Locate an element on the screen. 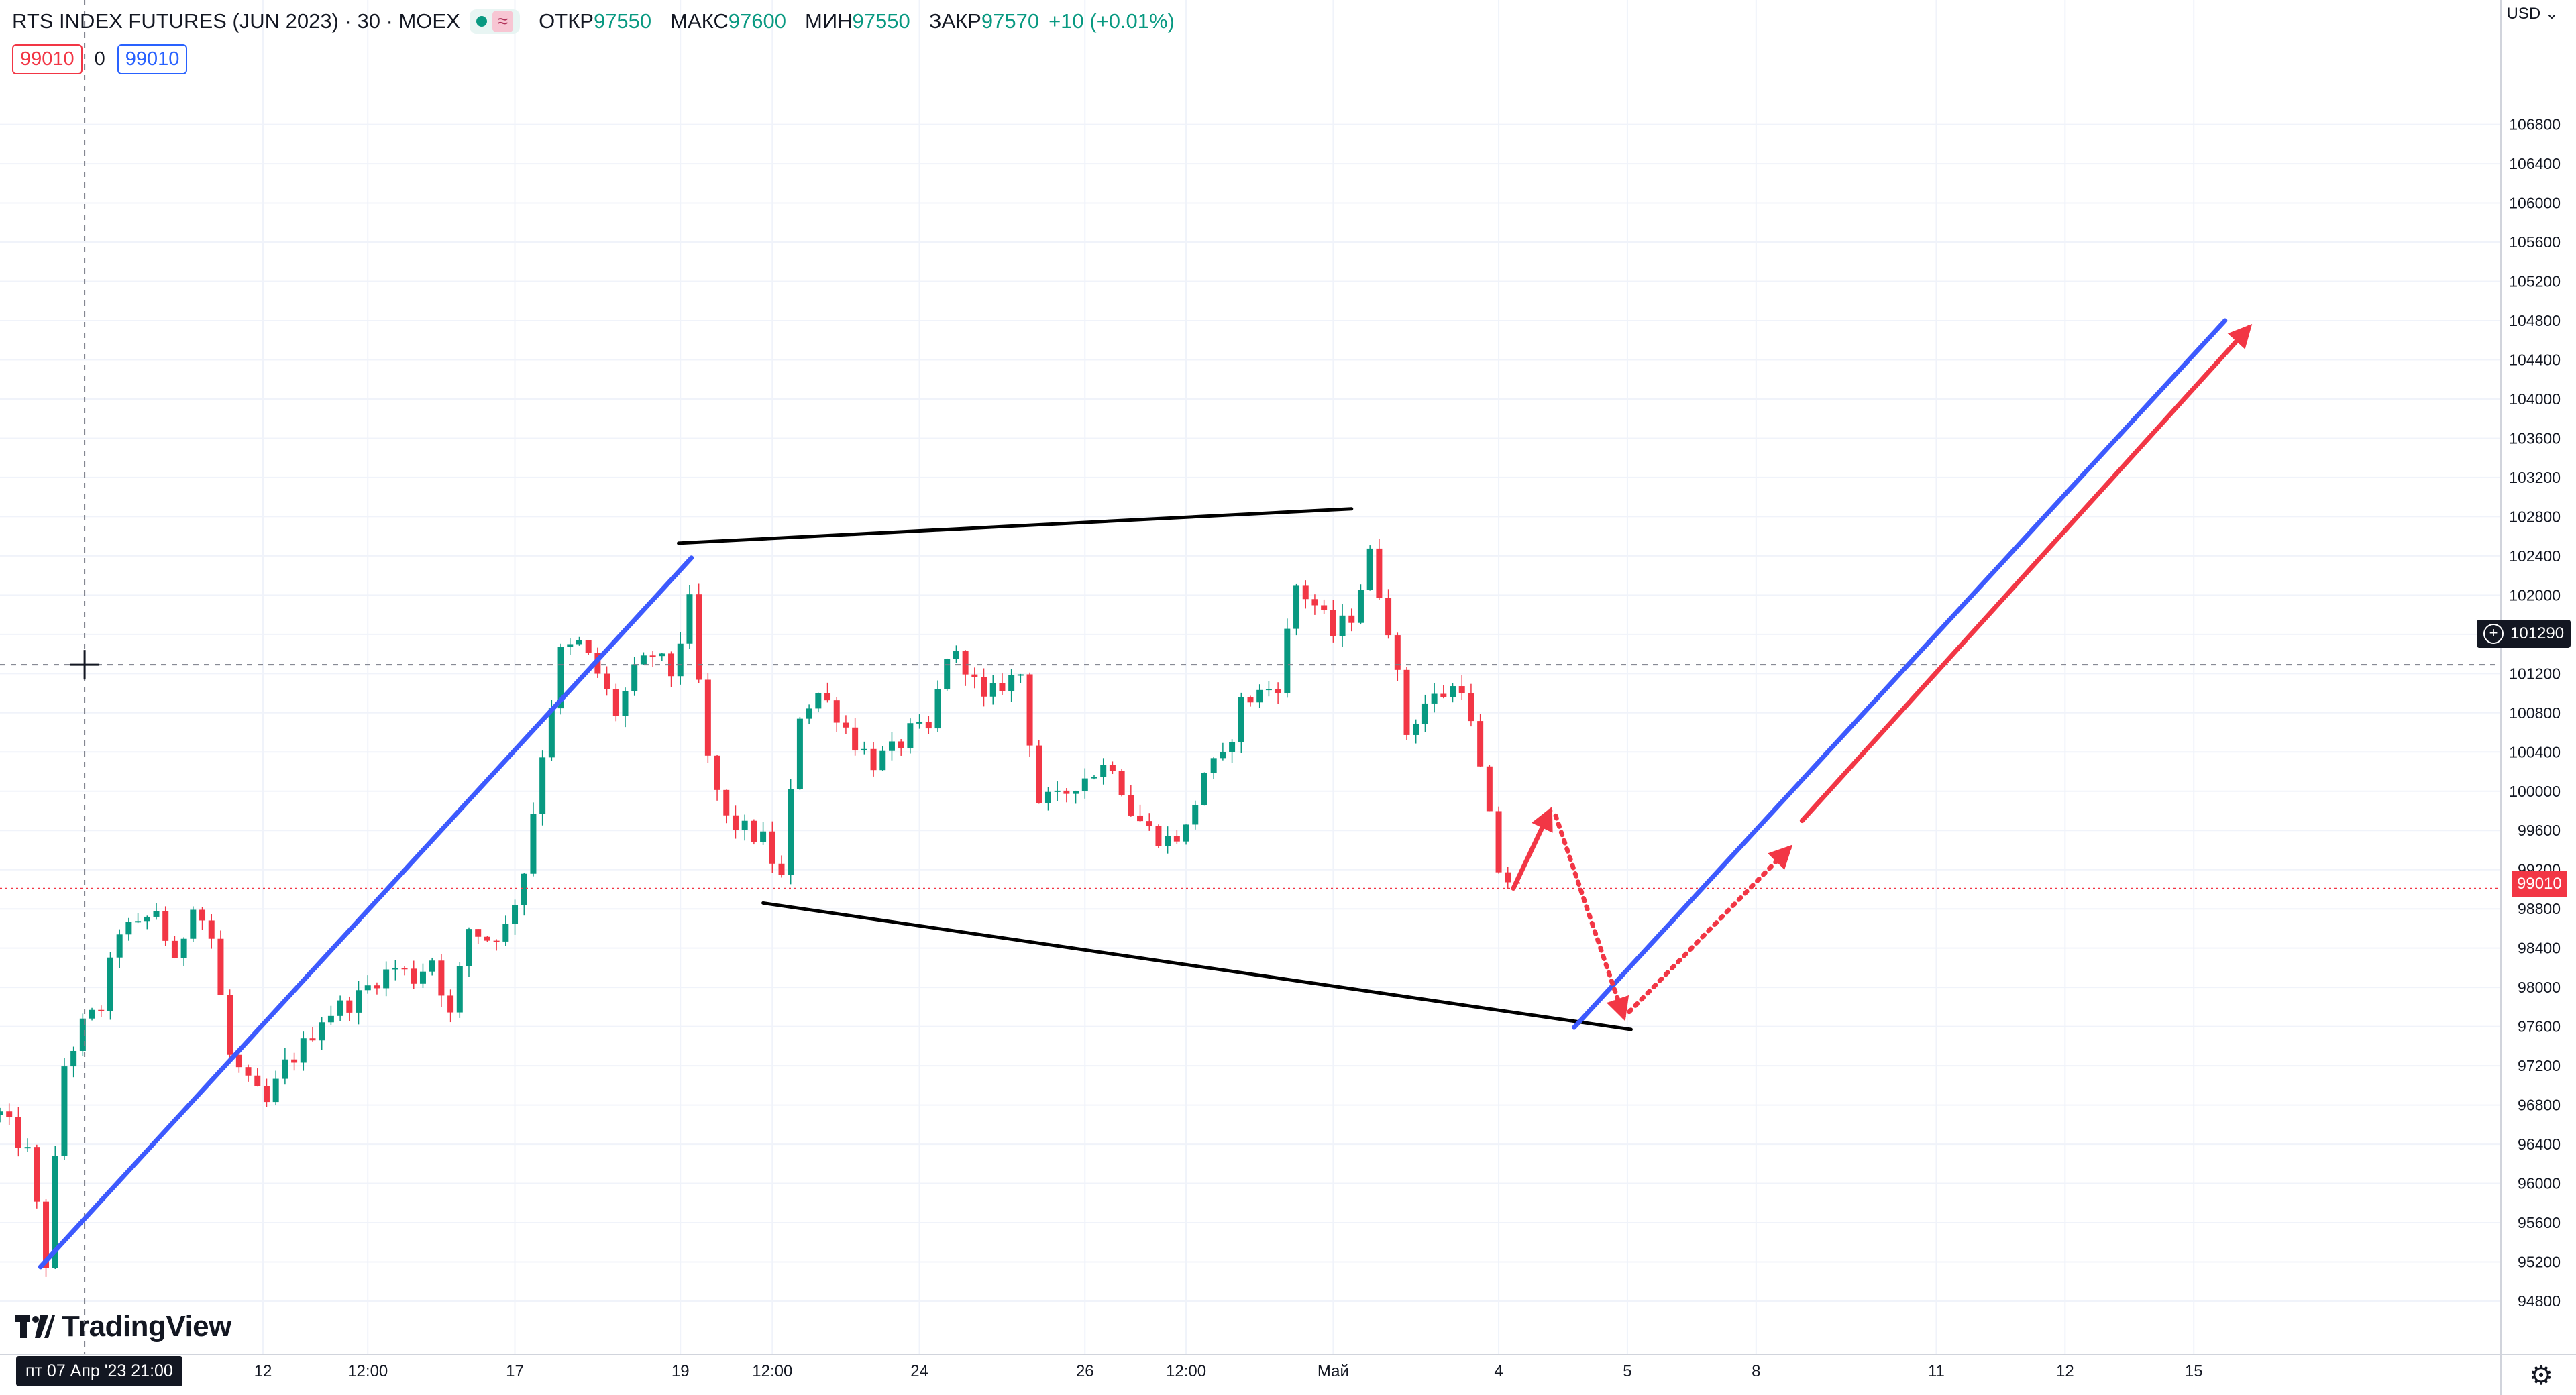 This screenshot has width=2576, height=1395. y-tick-label: 96000 is located at coordinates (2539, 1183).